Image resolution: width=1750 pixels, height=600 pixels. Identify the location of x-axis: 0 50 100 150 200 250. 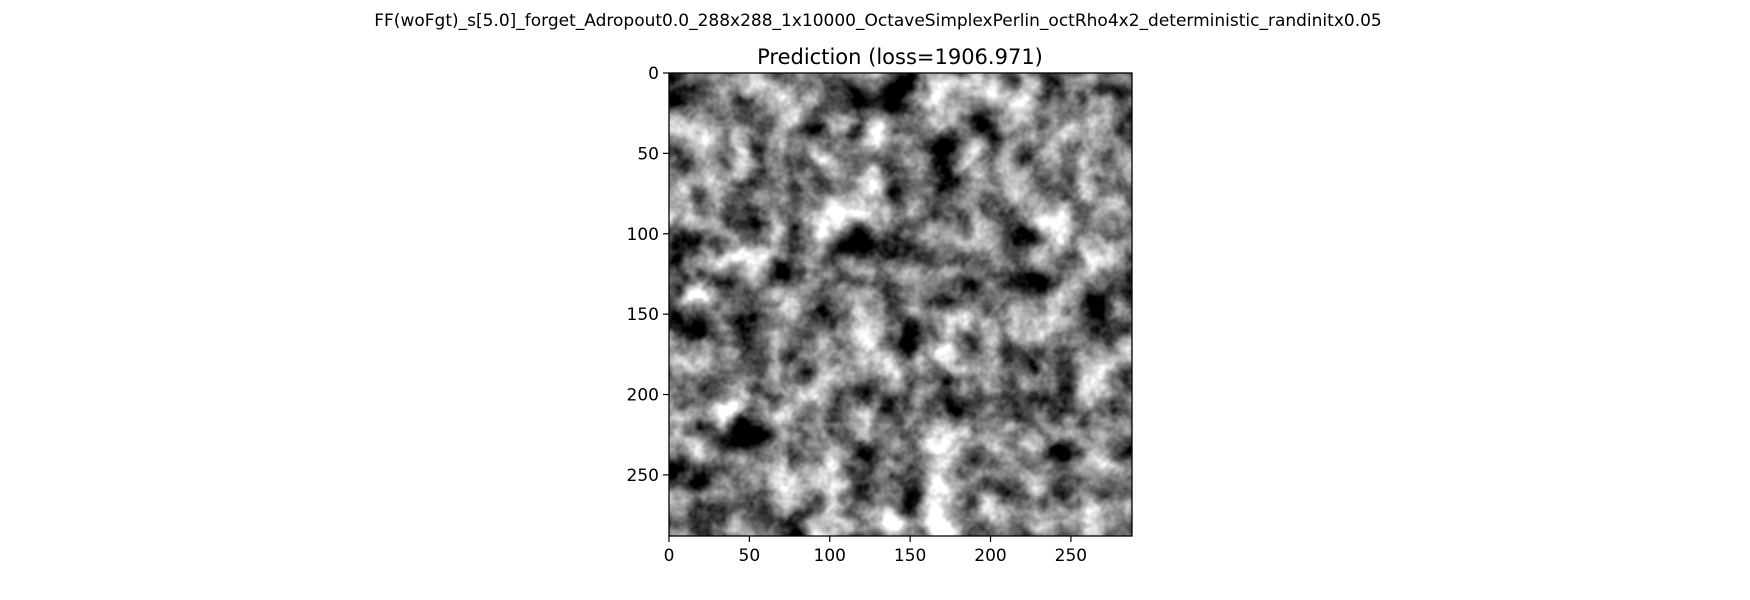
(875, 551).